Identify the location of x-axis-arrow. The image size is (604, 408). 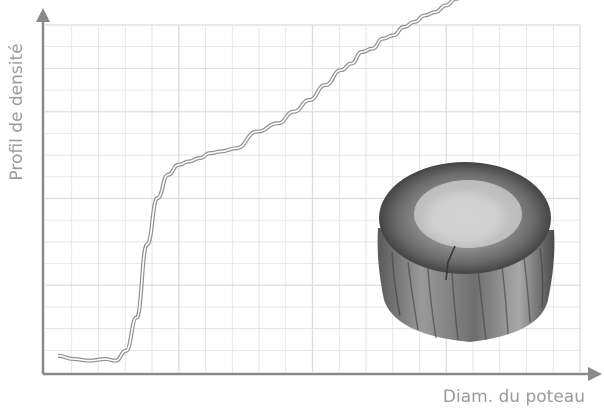
(595, 374).